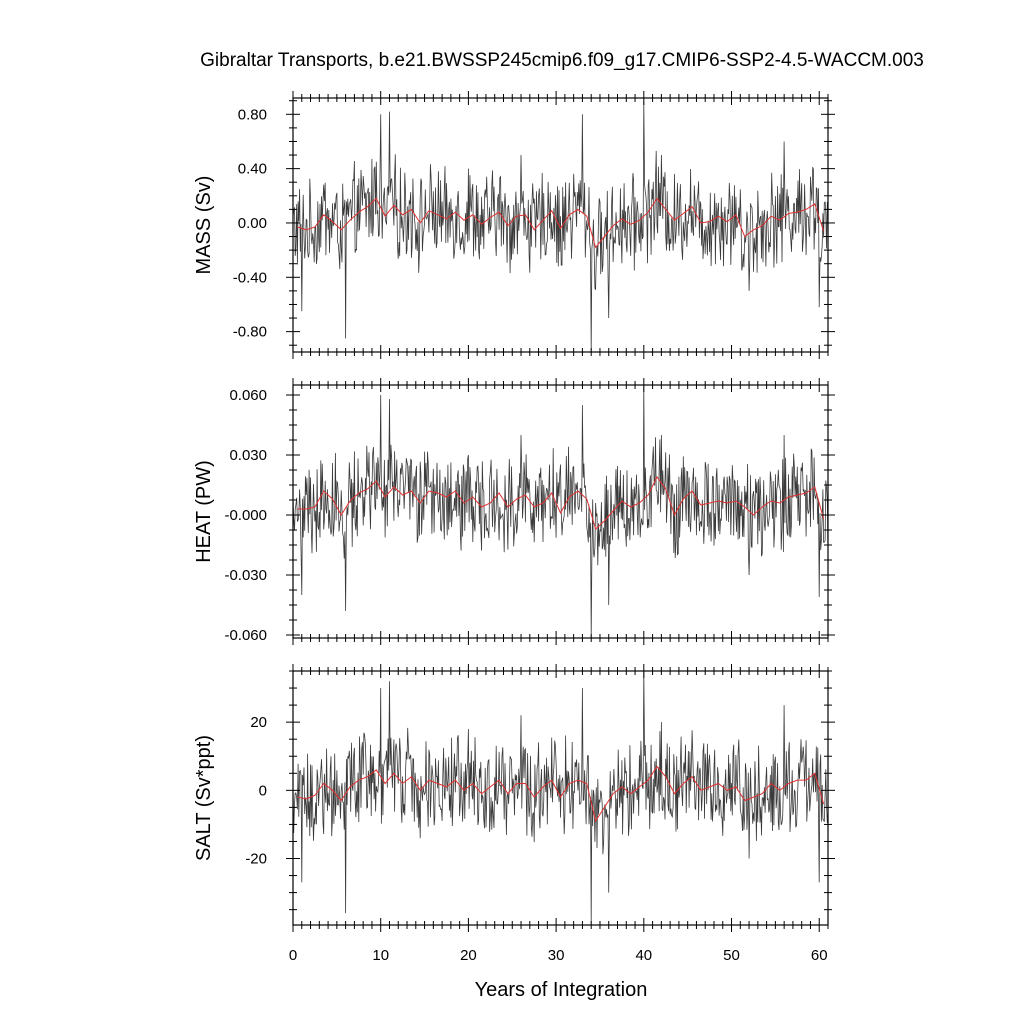 The width and height of the screenshot is (1024, 1024). I want to click on y-axis-title: HEAT (PW), so click(204, 511).